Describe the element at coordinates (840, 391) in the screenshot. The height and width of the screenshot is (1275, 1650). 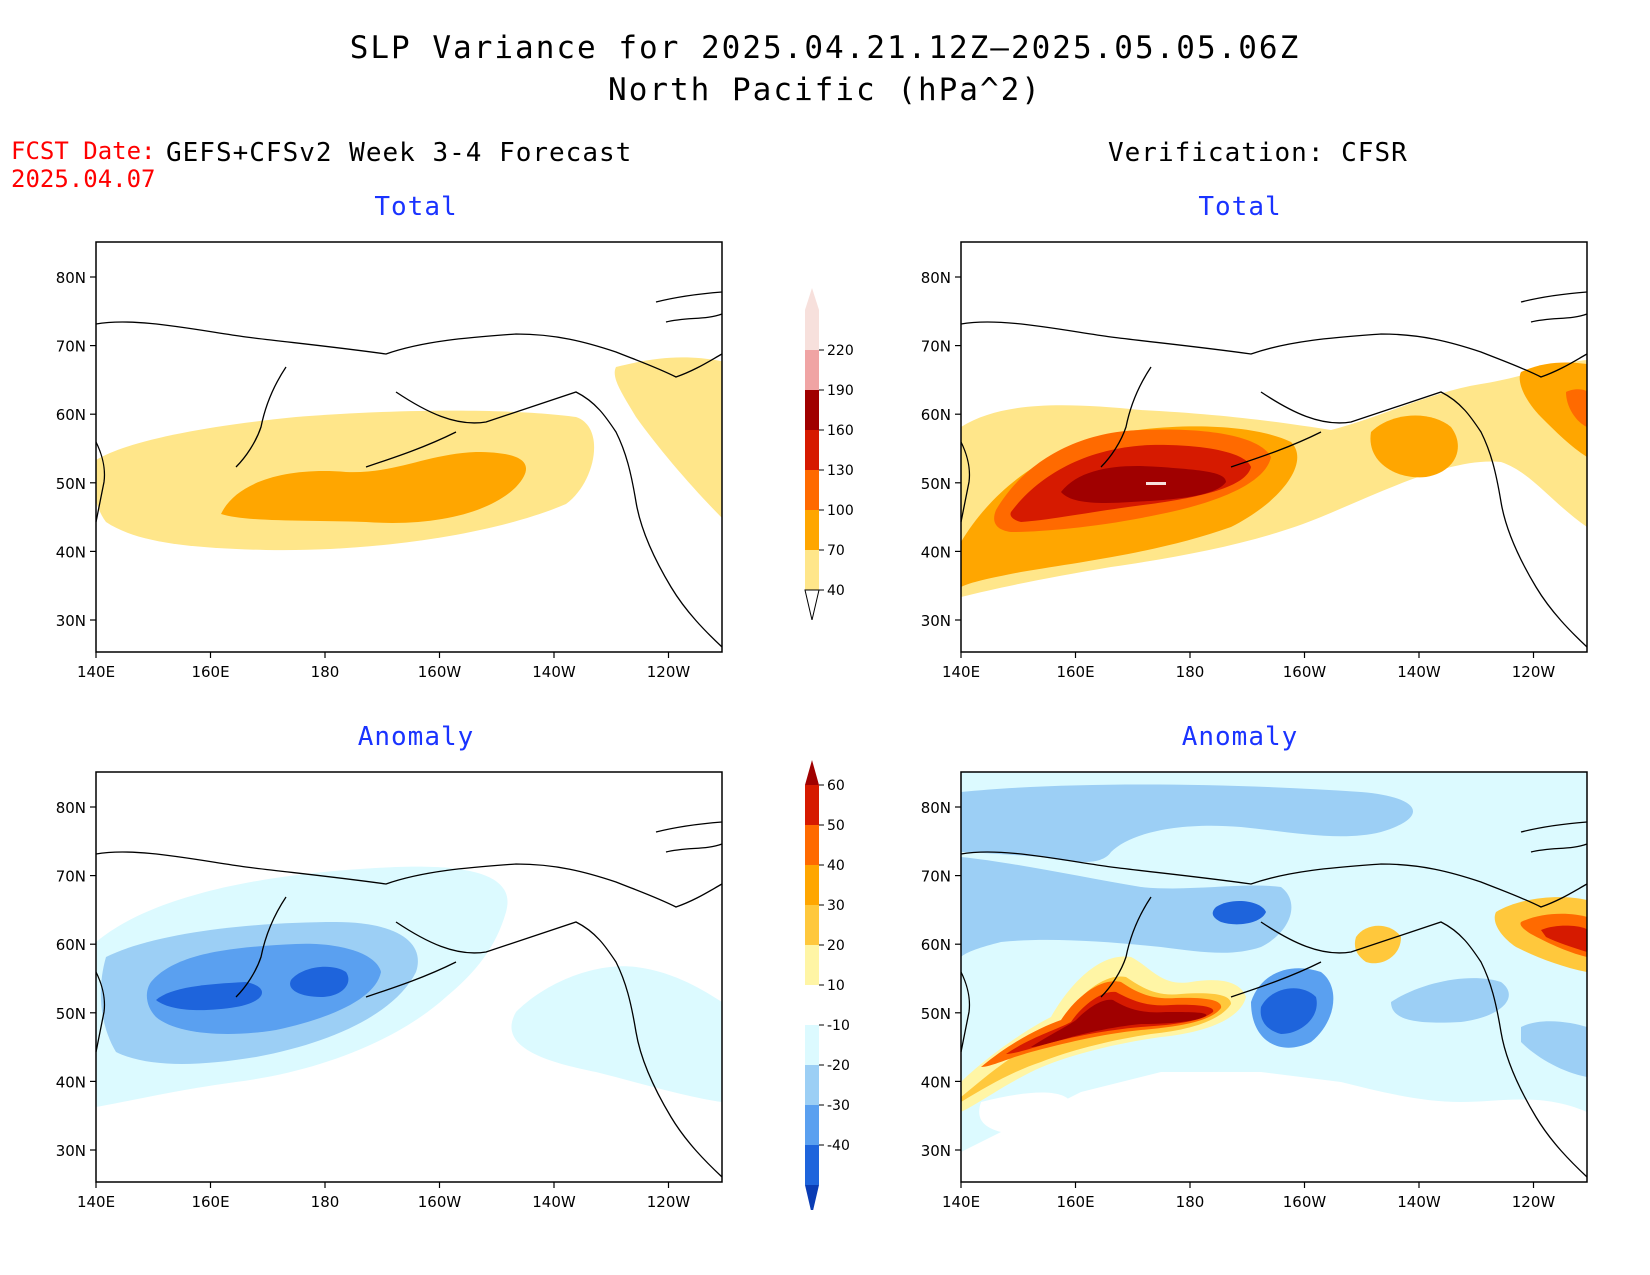
I see `colorbar-label: 190` at that location.